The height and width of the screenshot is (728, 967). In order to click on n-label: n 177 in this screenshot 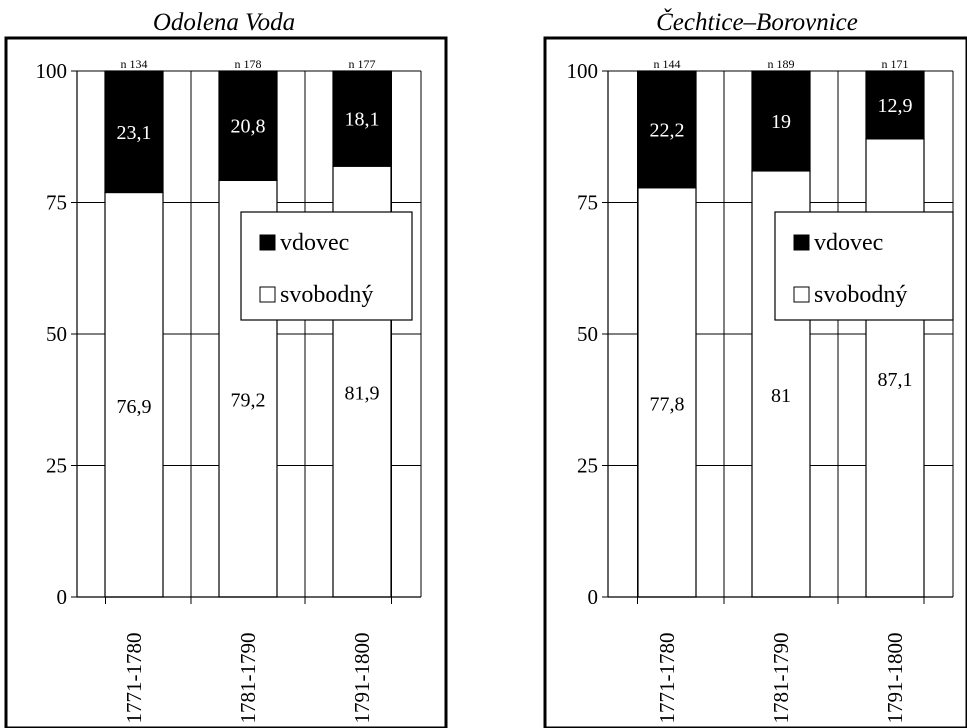, I will do `click(362, 64)`.